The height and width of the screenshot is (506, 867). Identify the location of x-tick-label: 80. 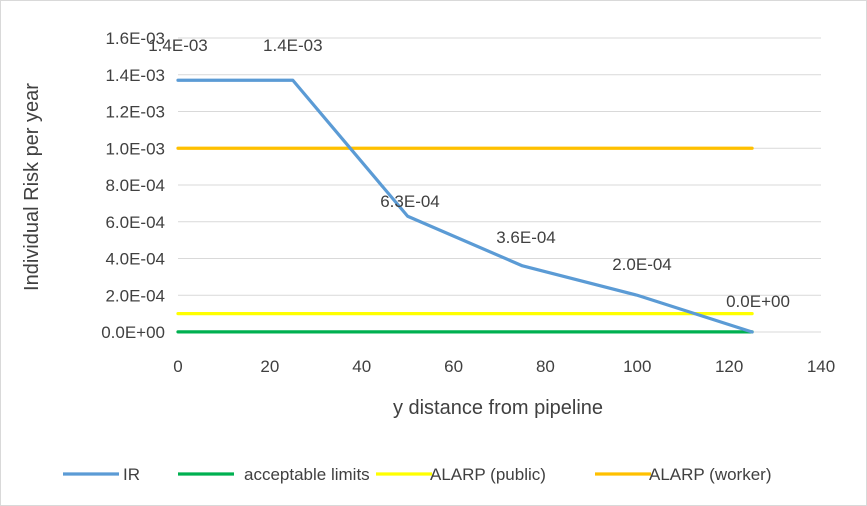
(545, 366).